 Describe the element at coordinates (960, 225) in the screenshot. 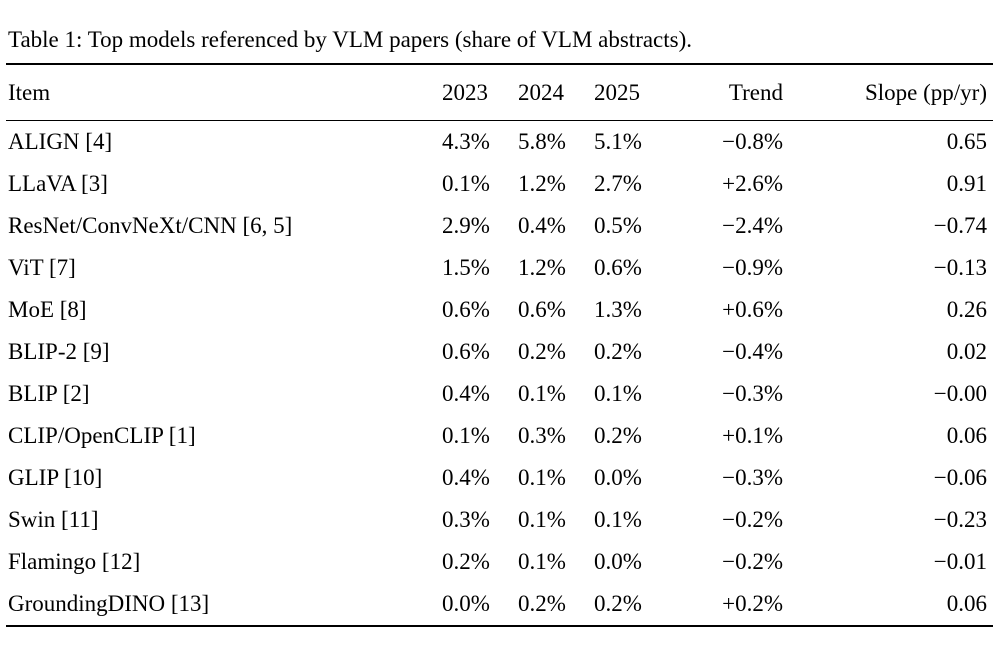

I see `cell-slope: −0.74` at that location.